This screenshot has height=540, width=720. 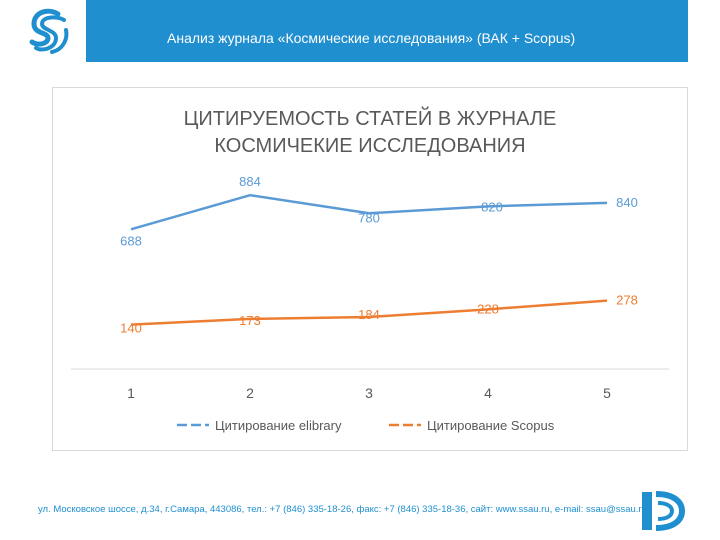 I want to click on x-tick-label: 5, so click(x=607, y=393).